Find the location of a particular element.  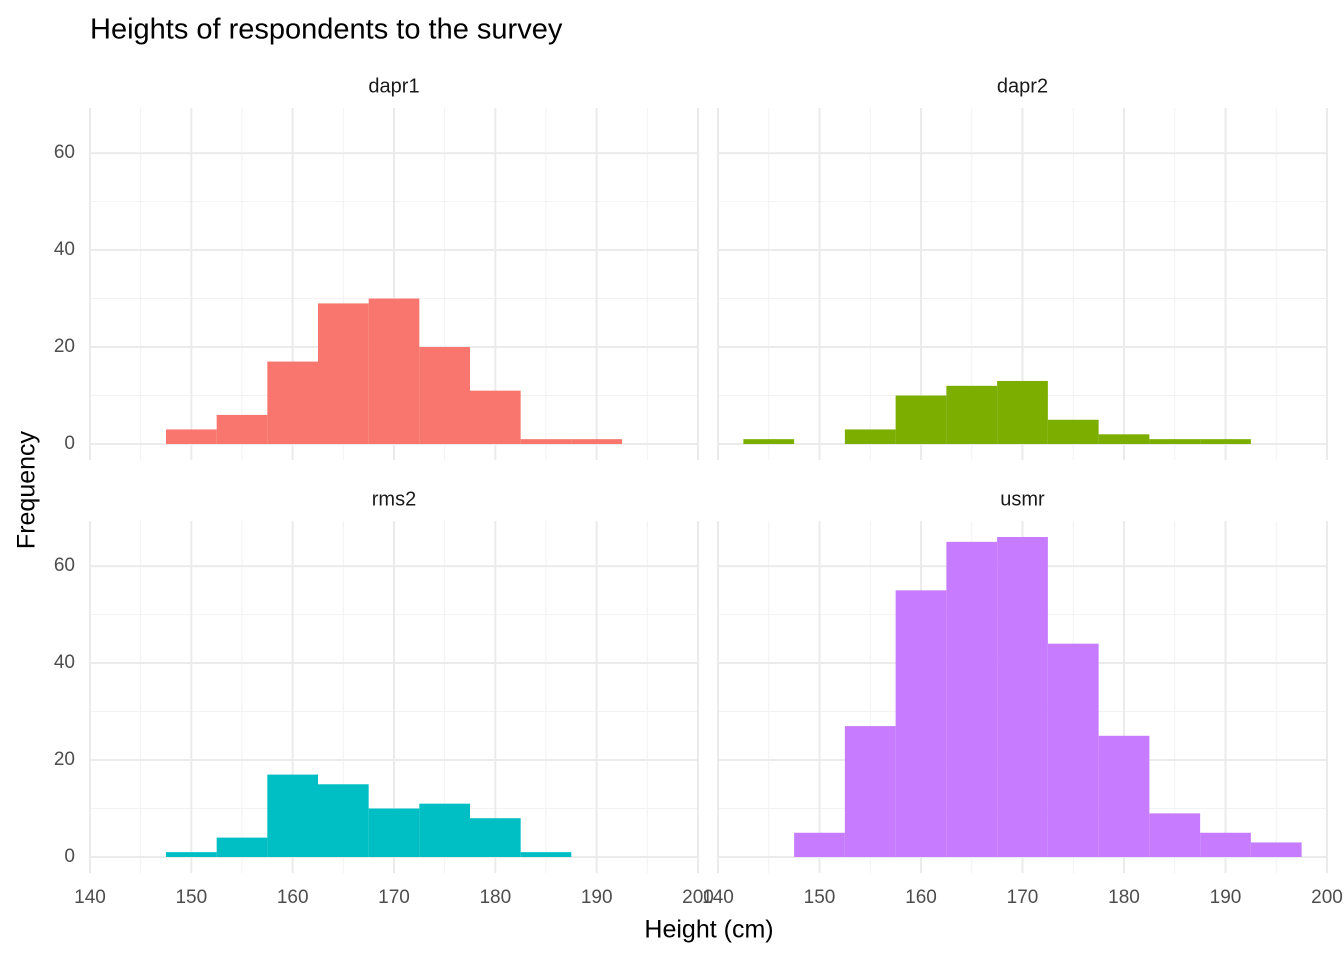

facet-label: dapr2 is located at coordinates (1022, 86).